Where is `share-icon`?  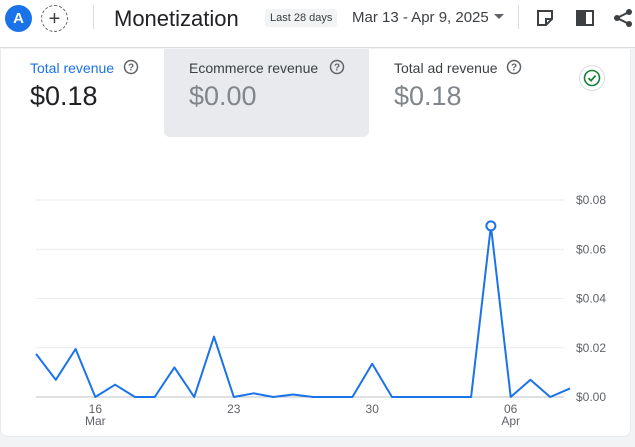 share-icon is located at coordinates (623, 18).